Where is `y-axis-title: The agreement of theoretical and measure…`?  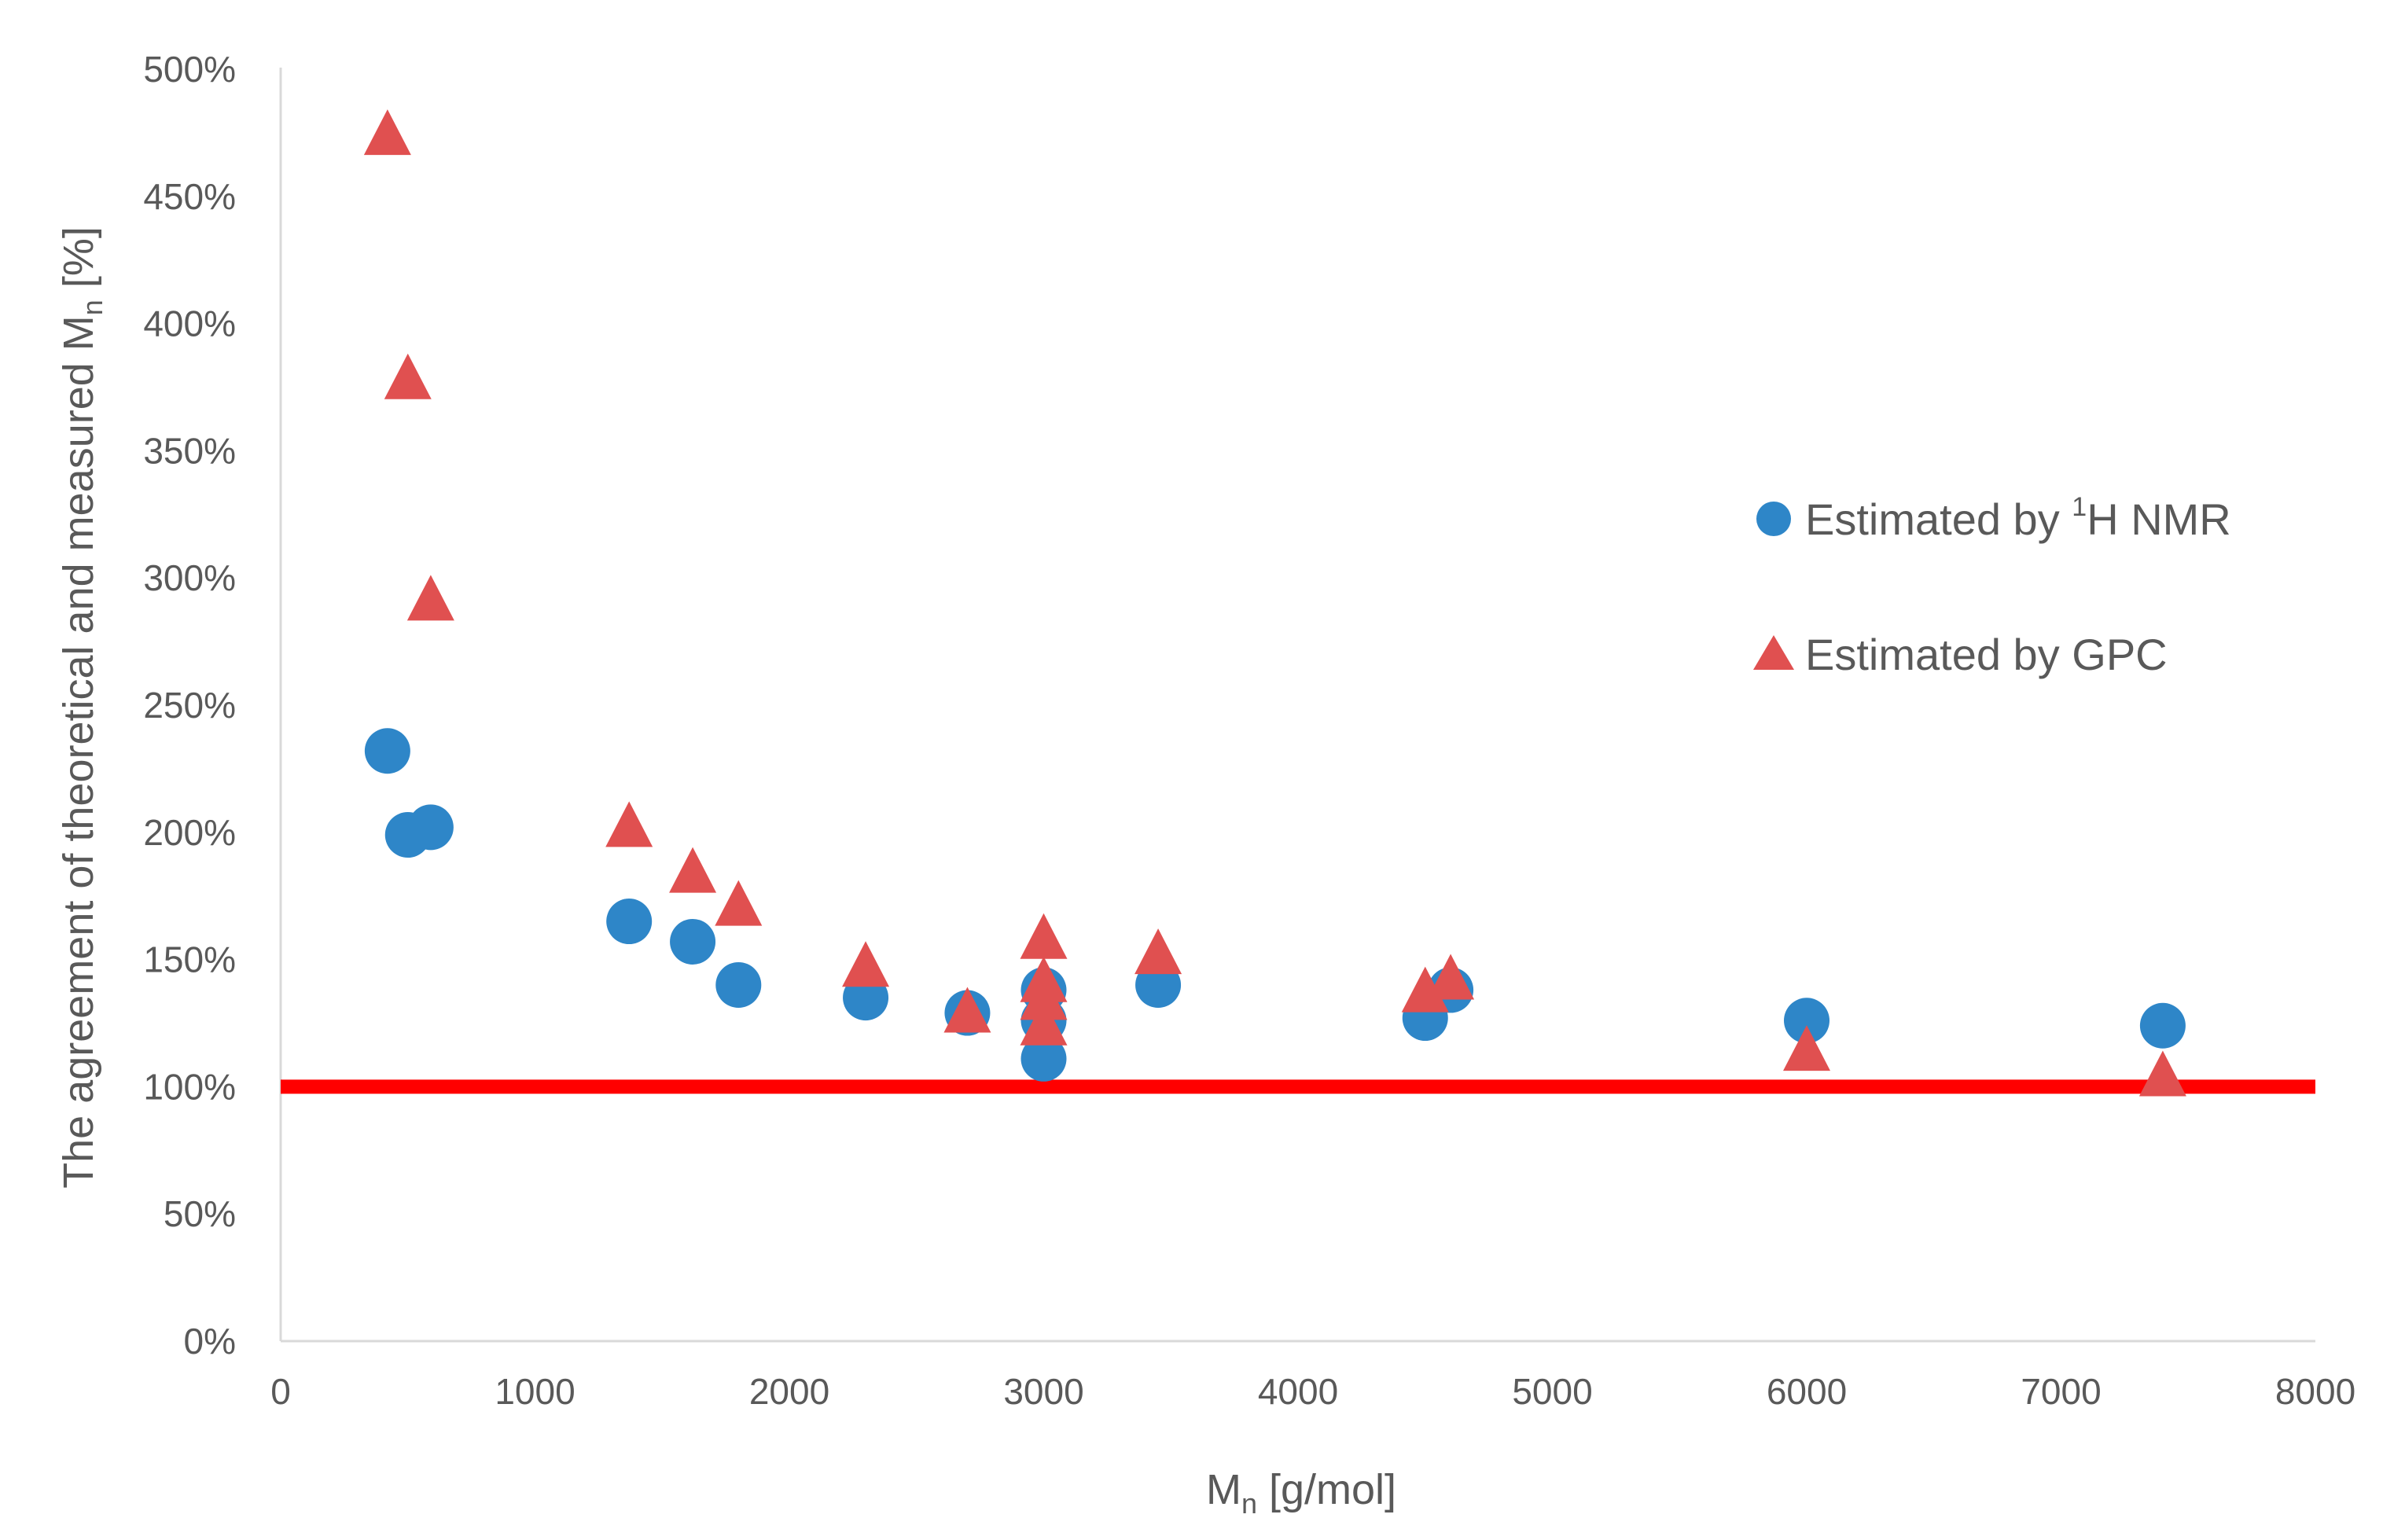
y-axis-title: The agreement of theoretical and measure… is located at coordinates (81, 707).